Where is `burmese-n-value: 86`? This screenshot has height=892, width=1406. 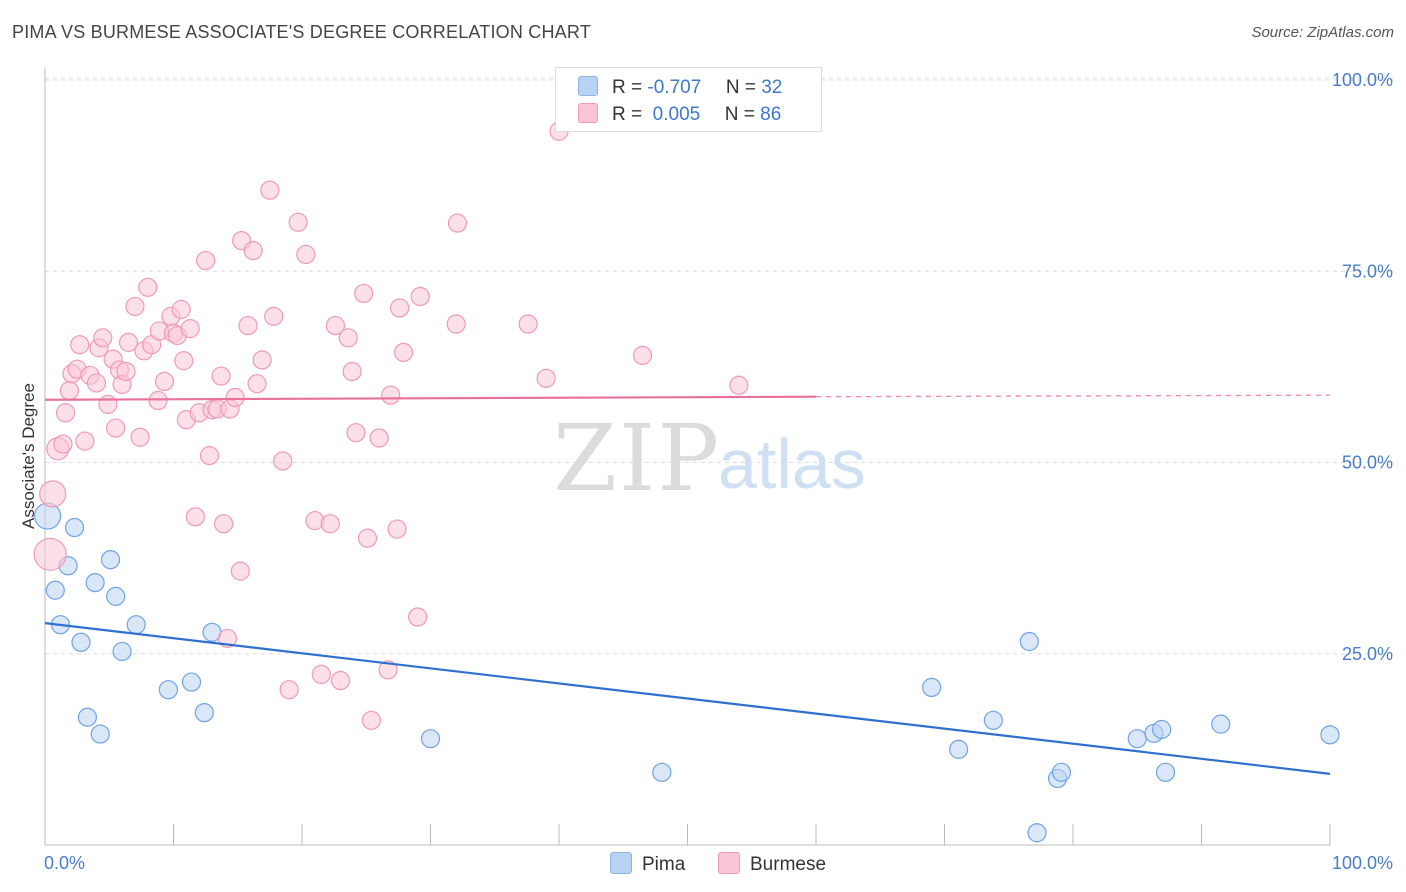
burmese-n-value: 86 is located at coordinates (771, 114).